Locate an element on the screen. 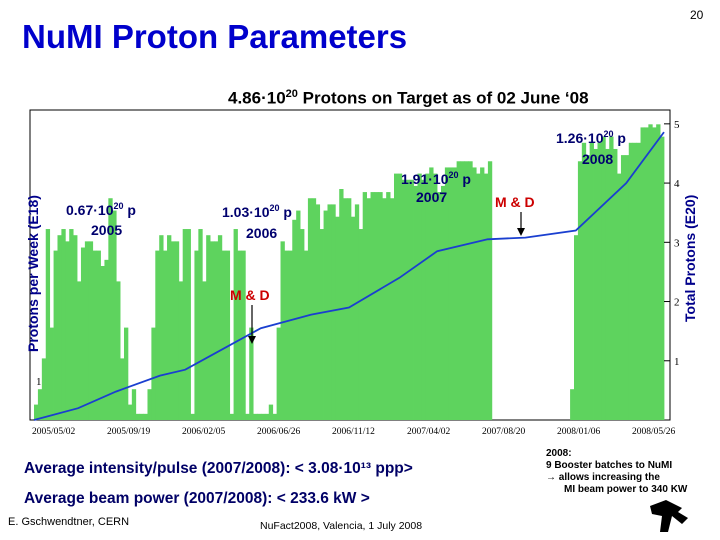 Image resolution: width=720 pixels, height=540 pixels. annotation-2006: 1.03·1020 p is located at coordinates (257, 211).